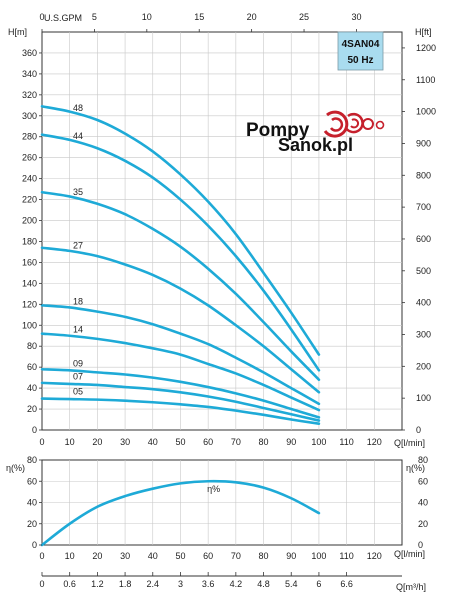 The width and height of the screenshot is (458, 596). Describe the element at coordinates (78, 363) in the screenshot. I see `head-curve-label: 09` at that location.